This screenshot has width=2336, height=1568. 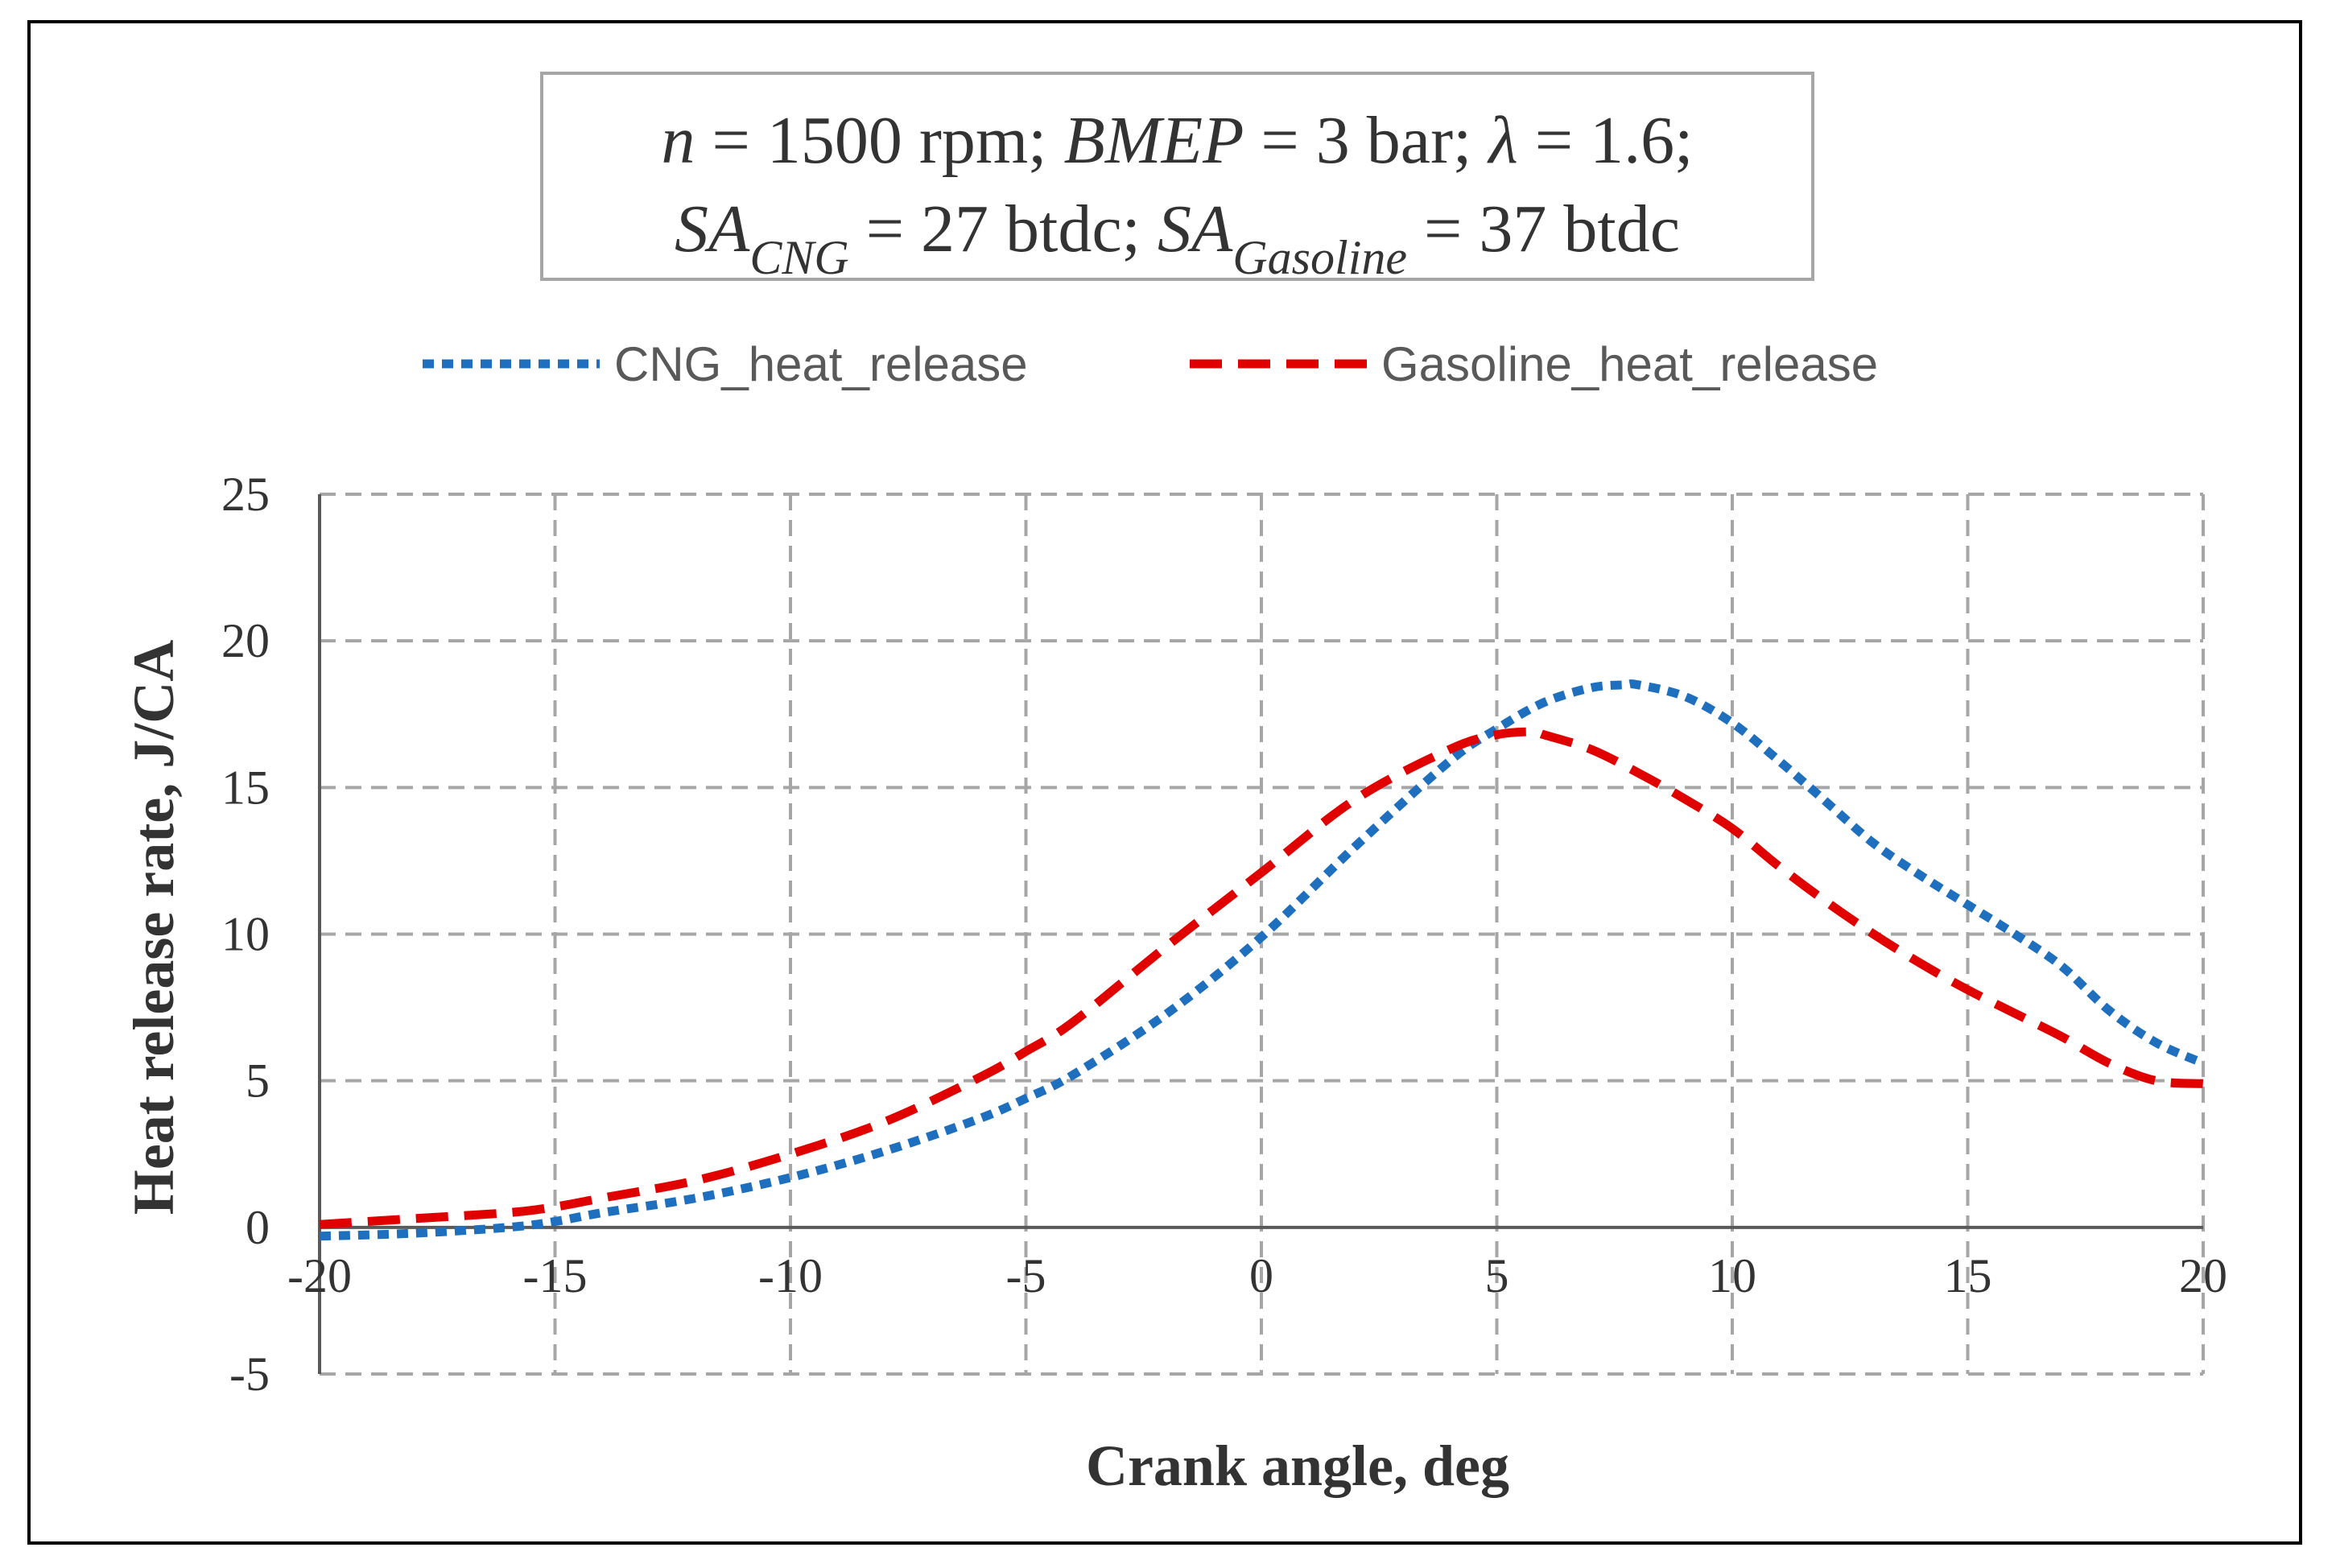 What do you see at coordinates (246, 494) in the screenshot?
I see `y-tick-label: 25` at bounding box center [246, 494].